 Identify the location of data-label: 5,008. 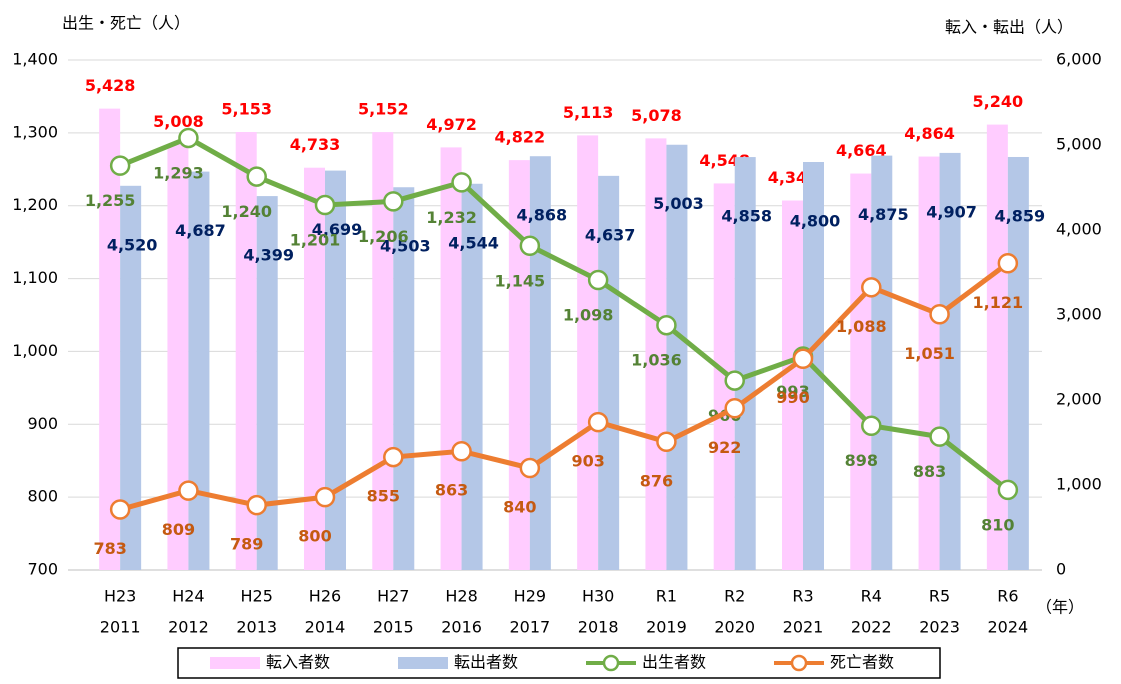
(178, 121).